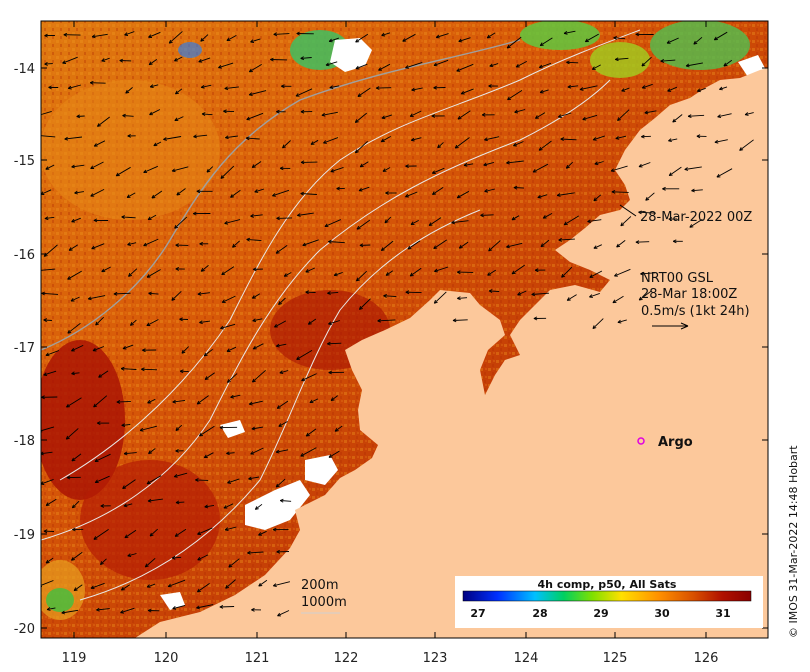 The width and height of the screenshot is (810, 672). I want to click on lat-tick-label: -19, so click(24, 535).